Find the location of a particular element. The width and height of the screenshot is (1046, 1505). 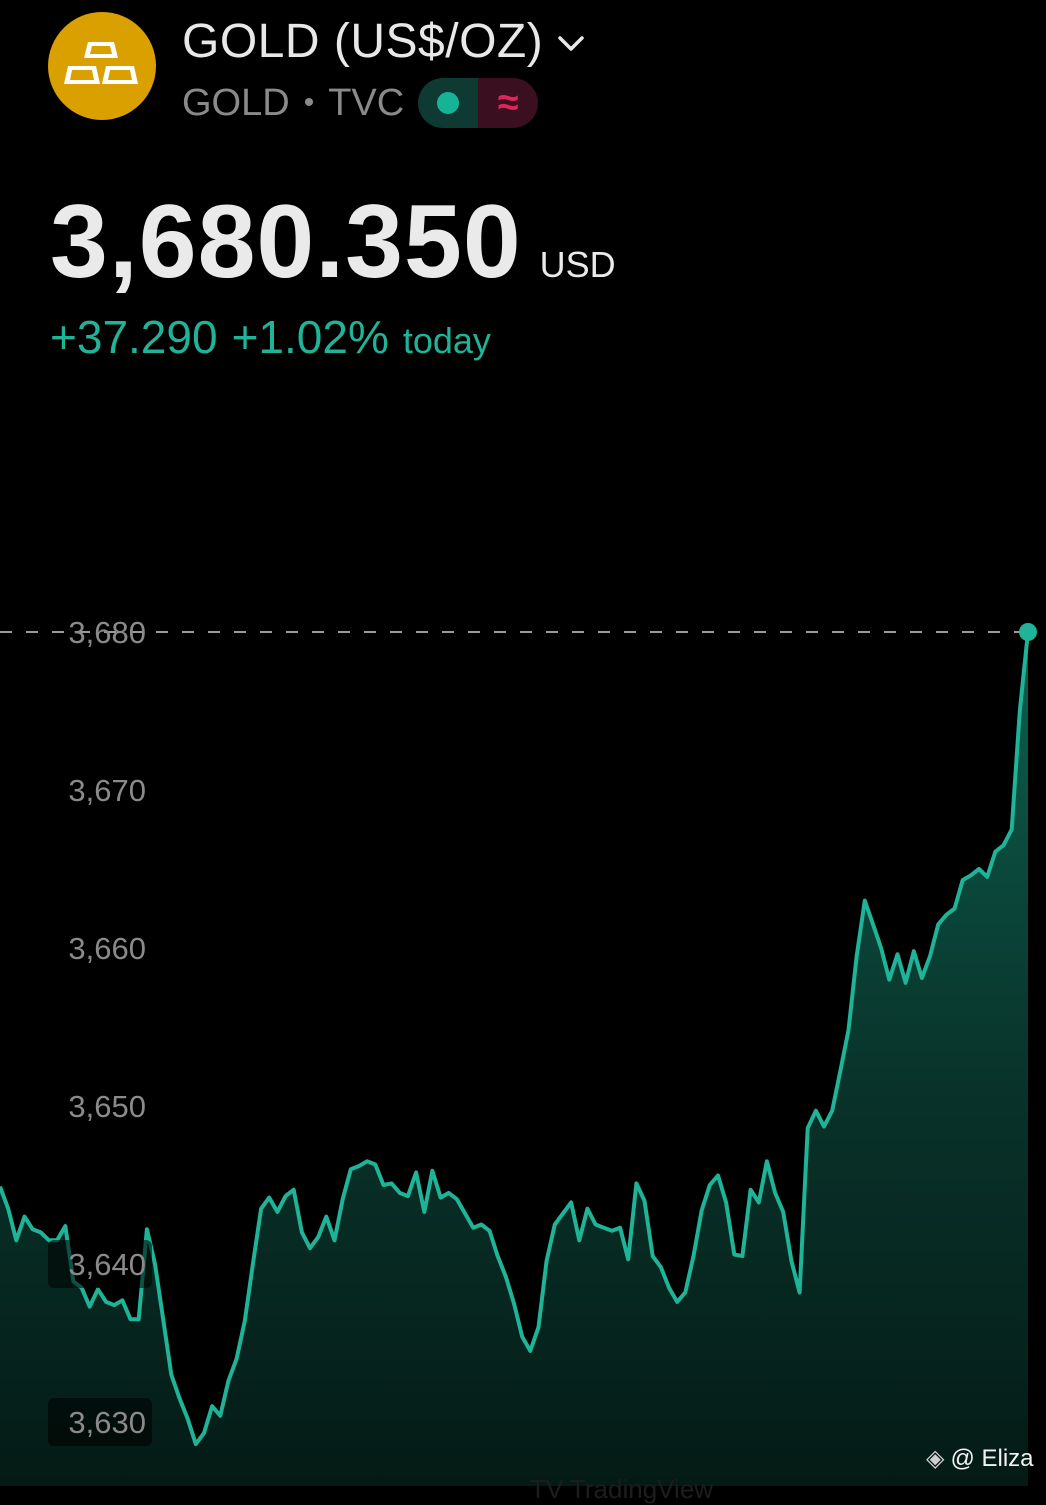

exchange-label: TVC is located at coordinates (366, 102).